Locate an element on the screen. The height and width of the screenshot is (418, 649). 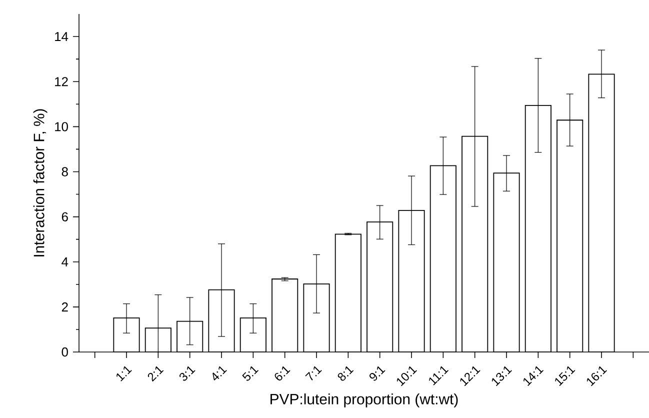
x-tick-label: 13:1 is located at coordinates (502, 376).